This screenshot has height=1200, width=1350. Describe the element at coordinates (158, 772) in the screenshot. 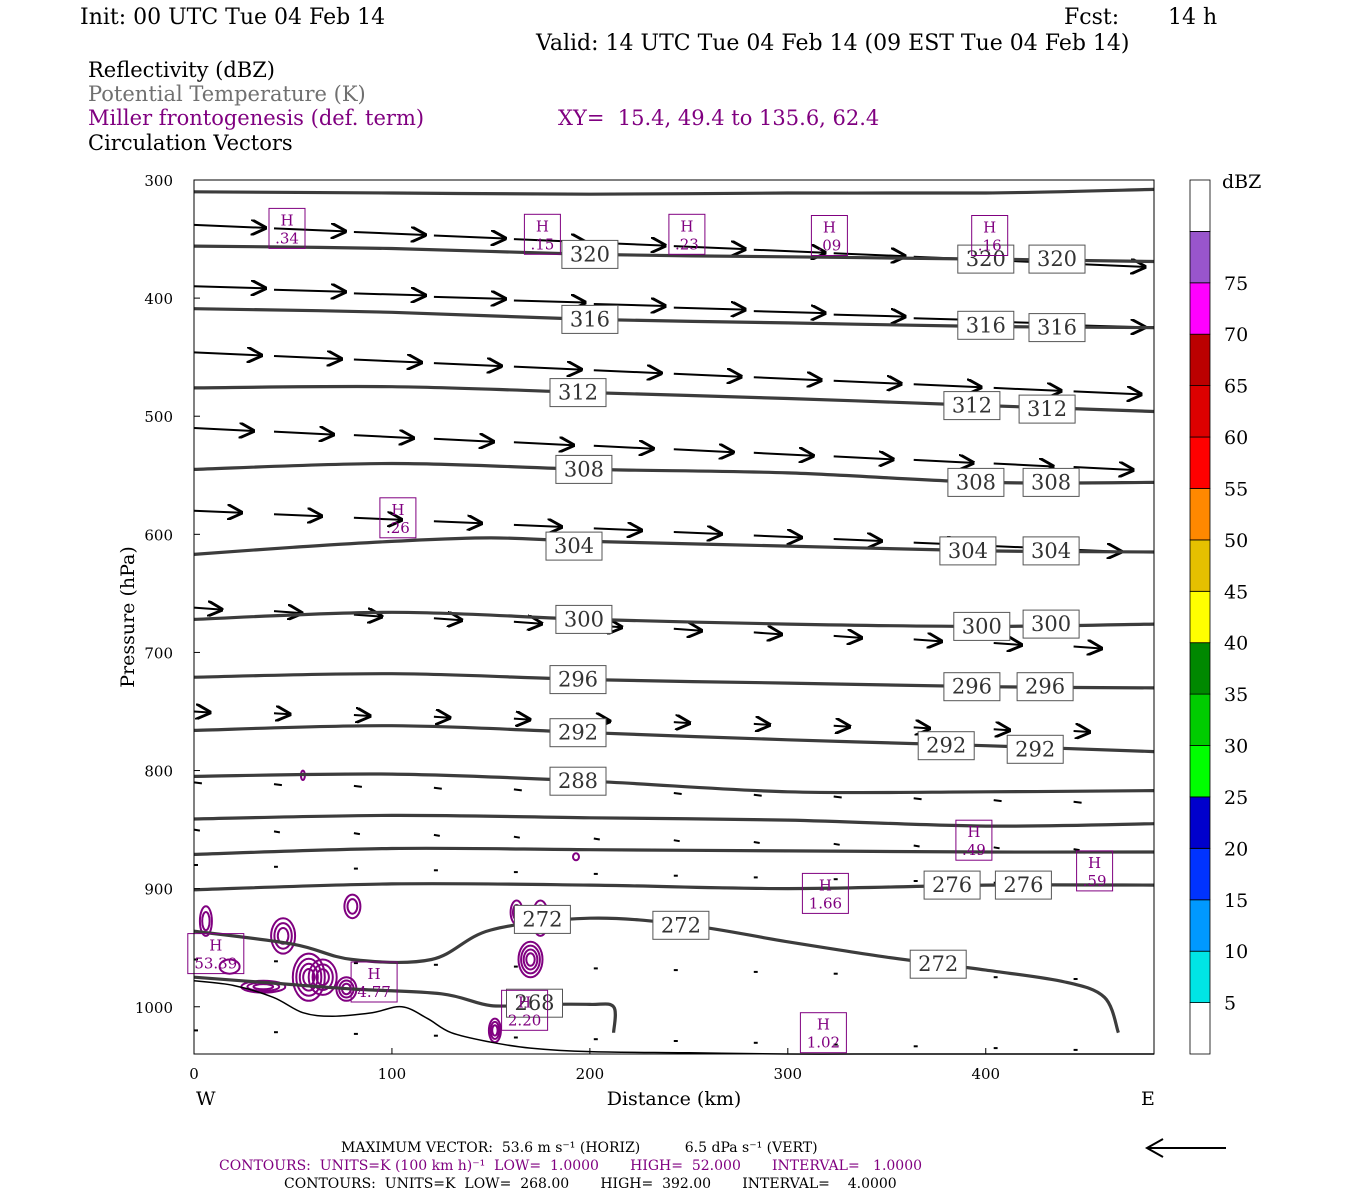

I see `y-tick-label: 800` at that location.